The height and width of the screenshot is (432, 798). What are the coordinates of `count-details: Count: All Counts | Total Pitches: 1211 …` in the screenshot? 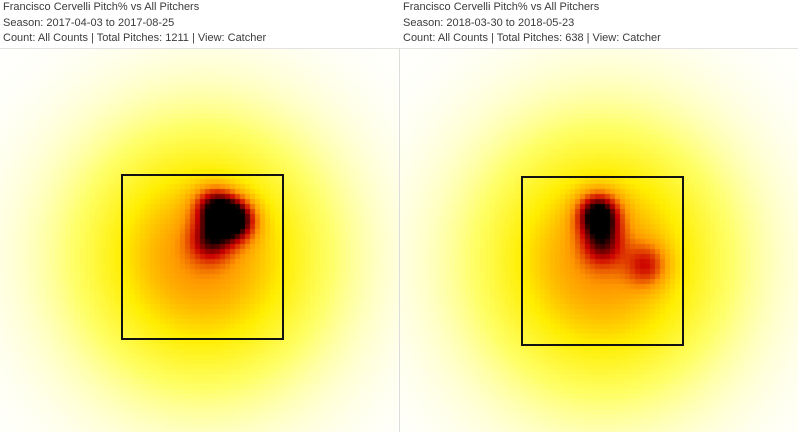 It's located at (135, 38).